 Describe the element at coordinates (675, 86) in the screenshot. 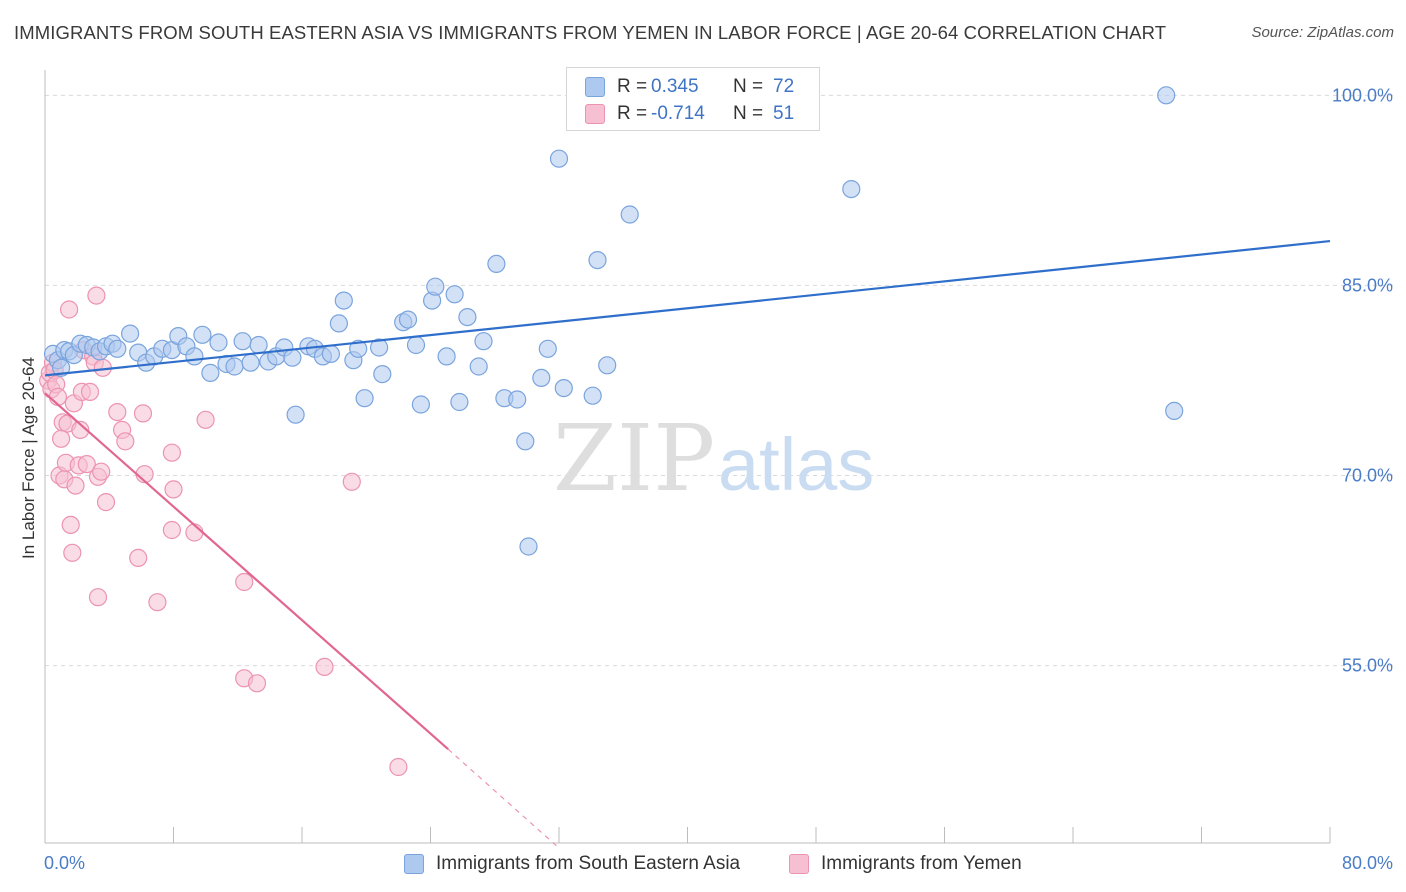

I see `legend-r-value: 0.345` at that location.